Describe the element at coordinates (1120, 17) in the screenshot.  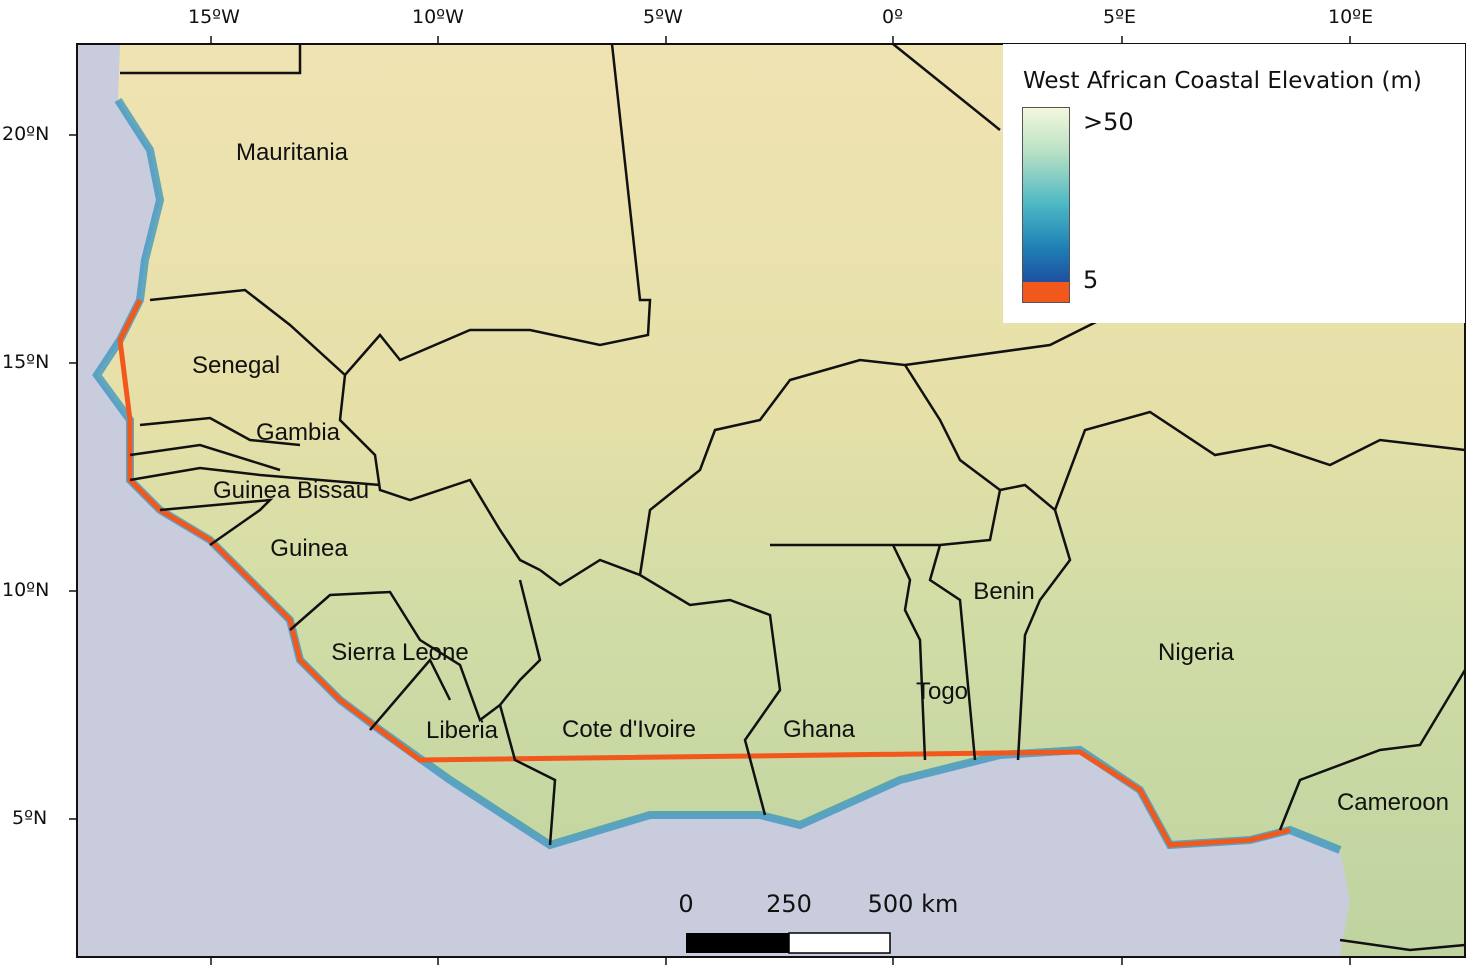
I see `lon-tick: 5ºE` at that location.